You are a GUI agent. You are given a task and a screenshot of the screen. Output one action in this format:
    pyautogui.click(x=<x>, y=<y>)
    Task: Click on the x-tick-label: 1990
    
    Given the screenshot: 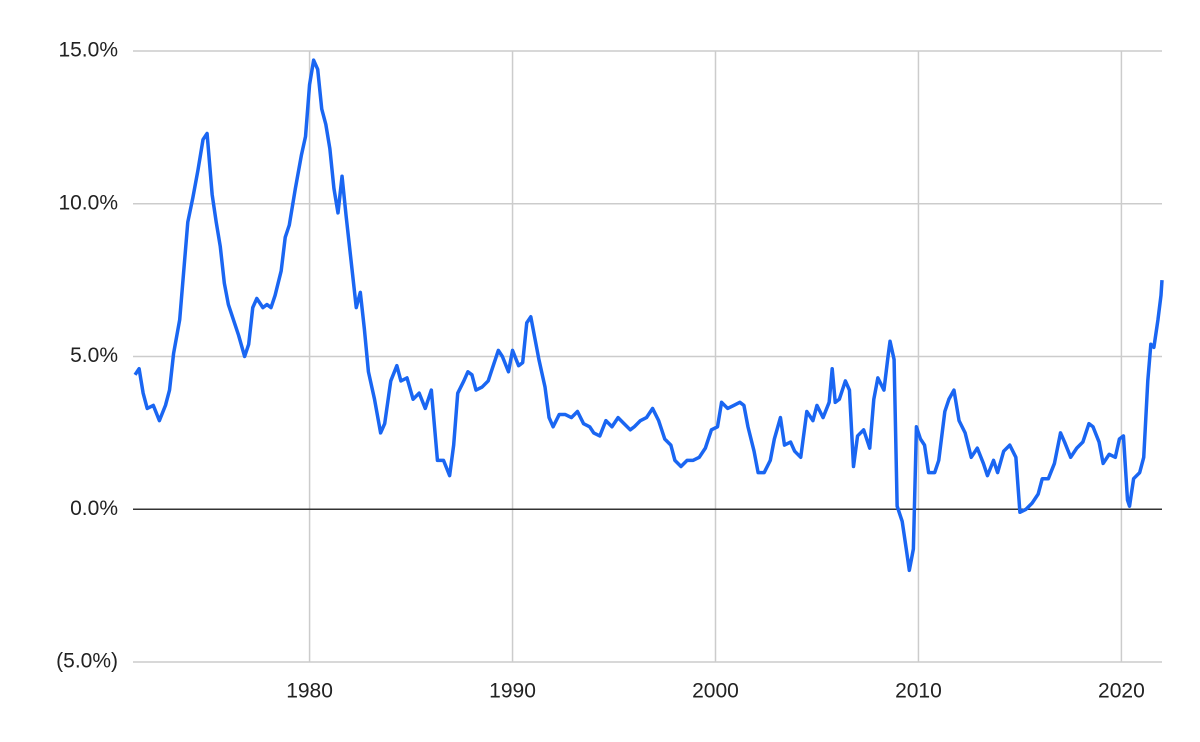 What is the action you would take?
    pyautogui.click(x=512, y=691)
    